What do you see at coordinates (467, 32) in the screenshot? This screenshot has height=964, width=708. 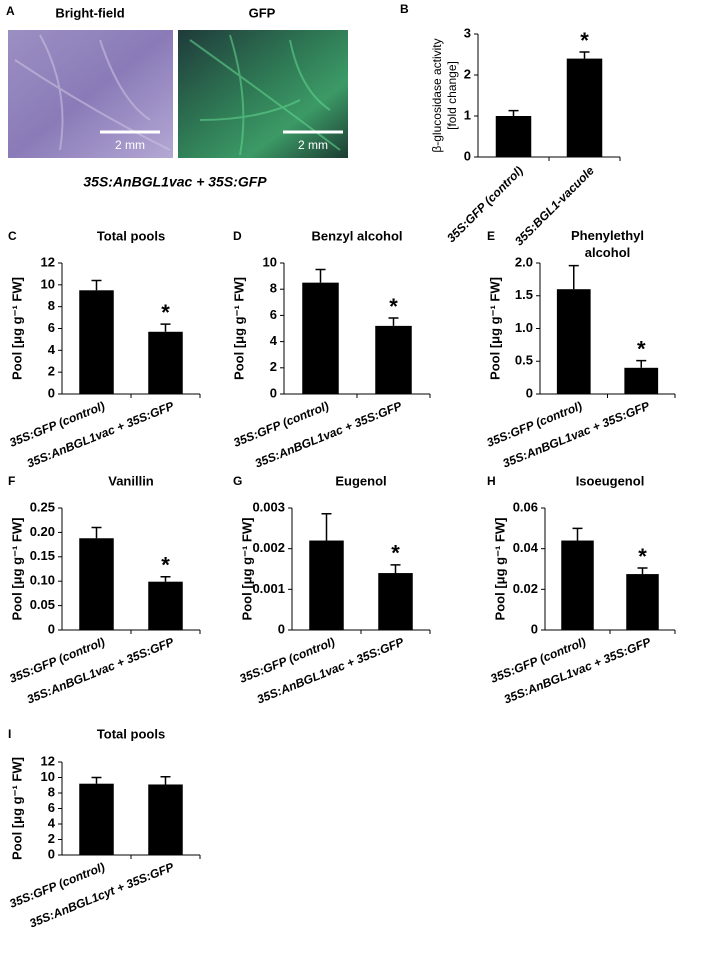 I see `y-tick-label: 3` at bounding box center [467, 32].